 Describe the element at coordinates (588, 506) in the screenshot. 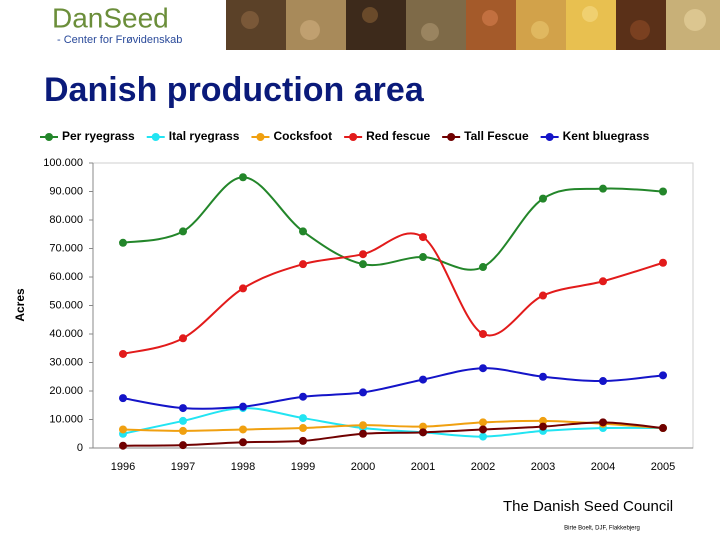

I see `organization: The Danish Seed Council` at that location.